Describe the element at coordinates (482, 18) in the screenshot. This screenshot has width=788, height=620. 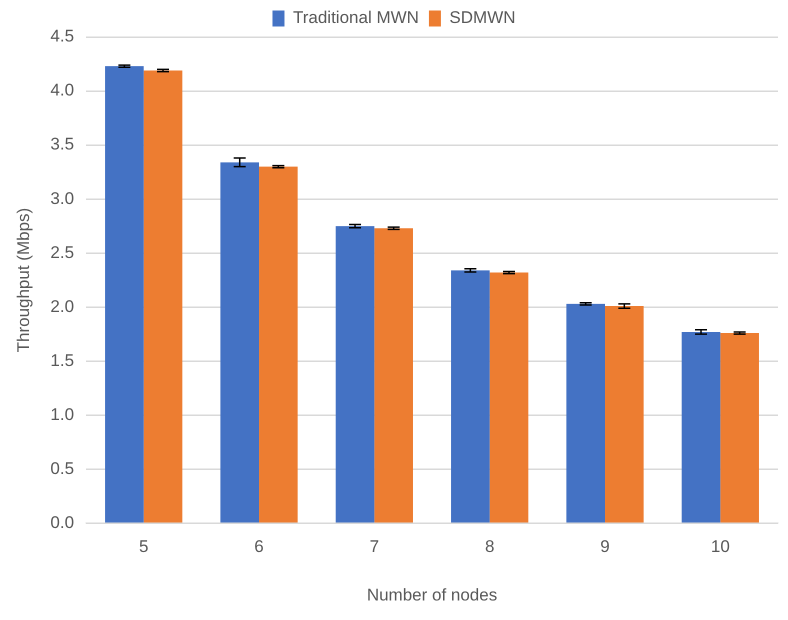
I see `legend-label: SDMWN` at that location.